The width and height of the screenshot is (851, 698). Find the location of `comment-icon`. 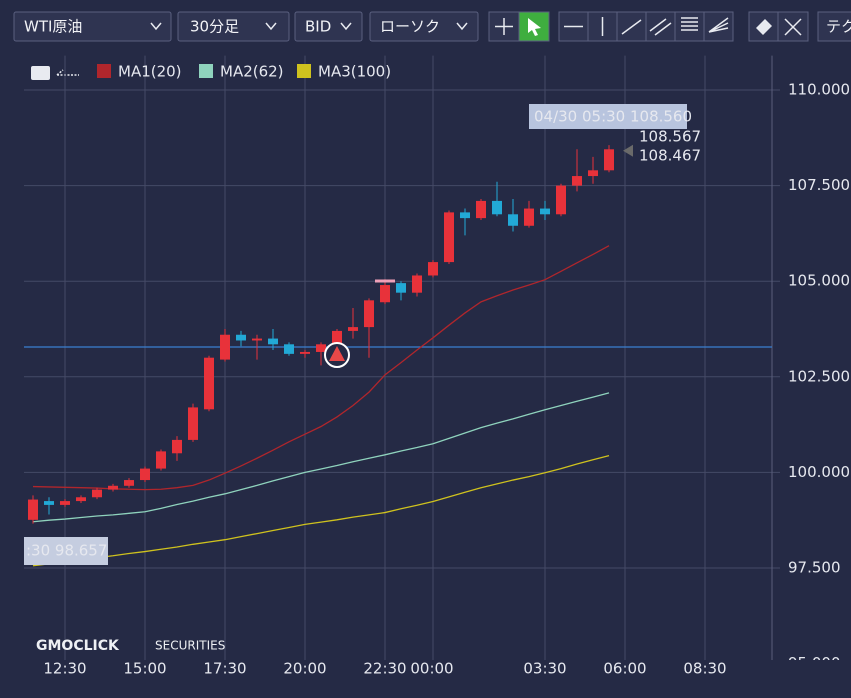

comment-icon is located at coordinates (40, 73).